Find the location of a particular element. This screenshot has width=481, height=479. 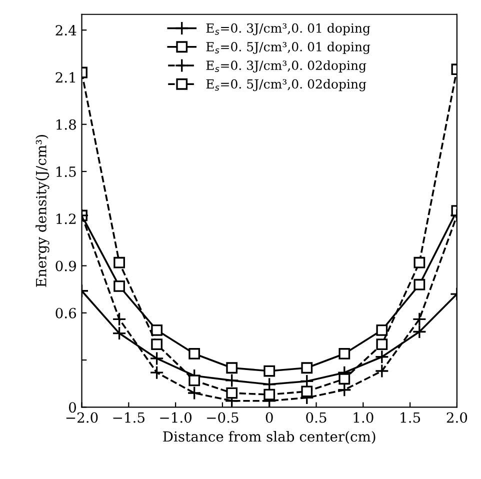

legend-label: E$_{s}$=0. 3J/cm³,0. 01 doping is located at coordinates (288, 29).